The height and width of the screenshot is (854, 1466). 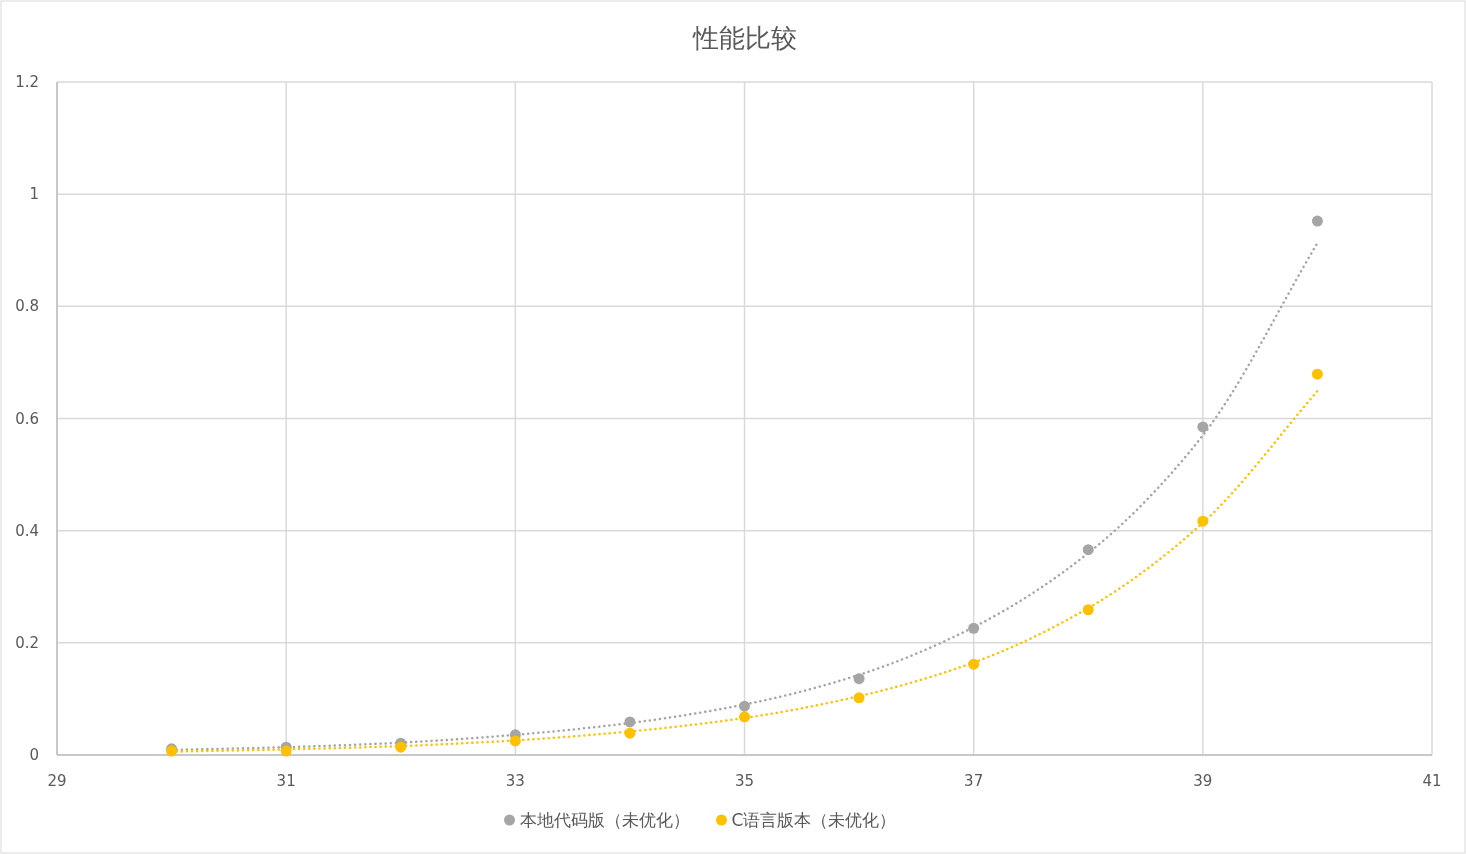 I want to click on x-tick-label: 33, so click(x=515, y=781).